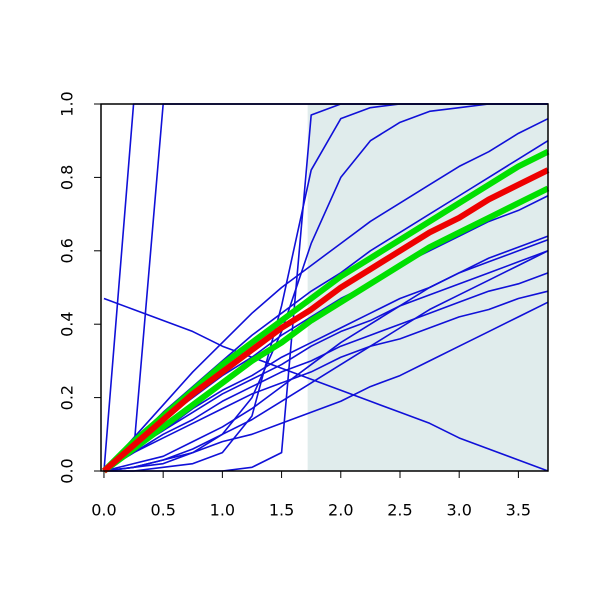 Image resolution: width=600 pixels, height=604 pixels. Describe the element at coordinates (67, 103) in the screenshot. I see `y-tick-label: 1.0` at that location.